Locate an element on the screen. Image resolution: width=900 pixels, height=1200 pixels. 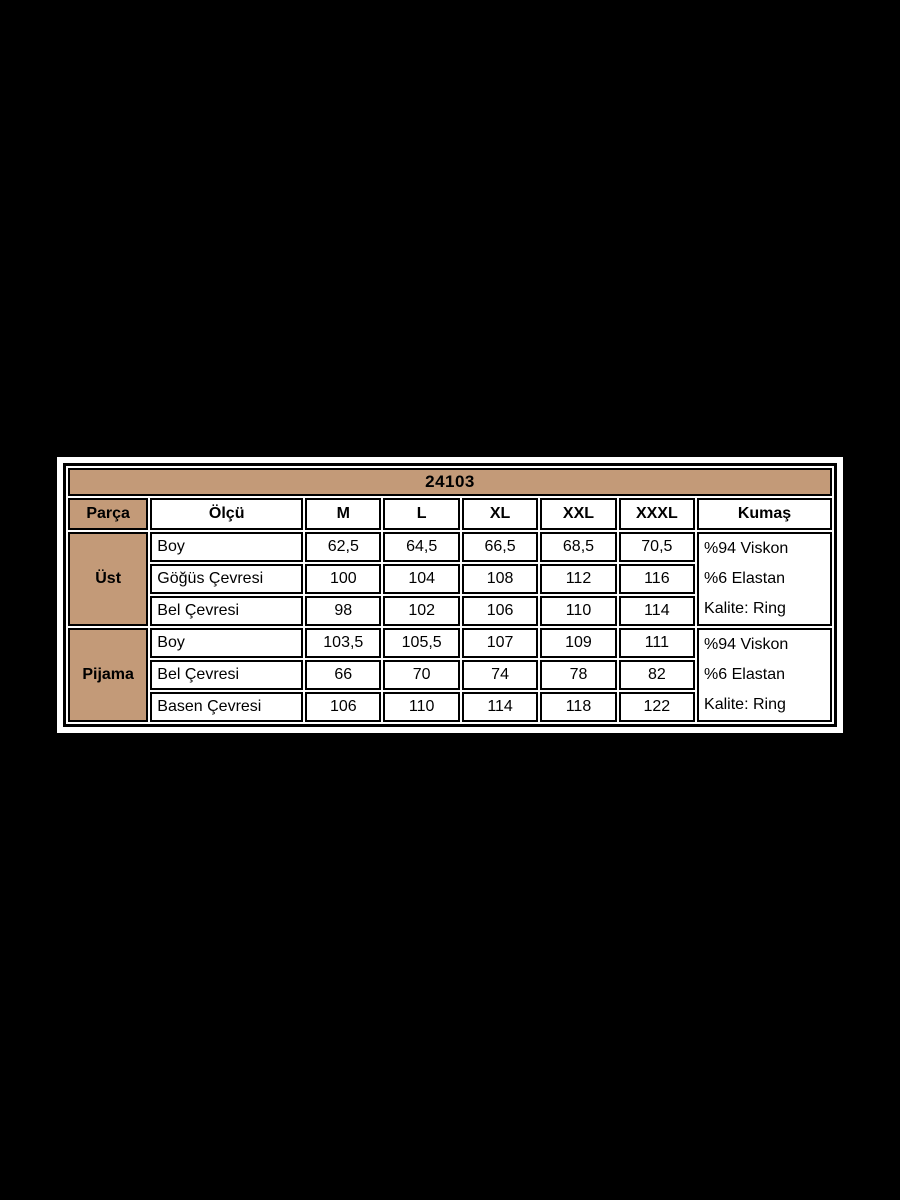
column-header-xxl: XXL is located at coordinates (578, 514).